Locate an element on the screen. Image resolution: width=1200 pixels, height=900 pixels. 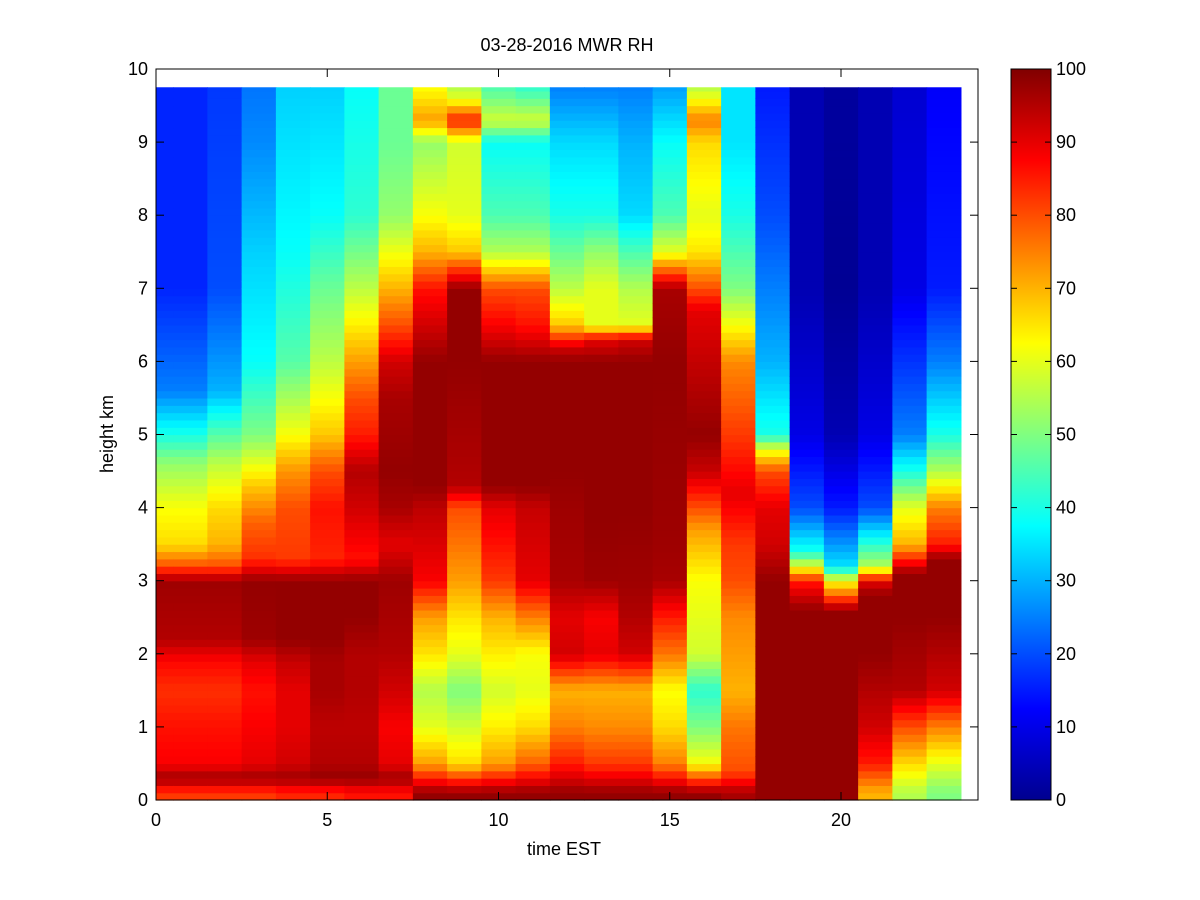
colorbar-tick-label: 70 is located at coordinates (1066, 288).